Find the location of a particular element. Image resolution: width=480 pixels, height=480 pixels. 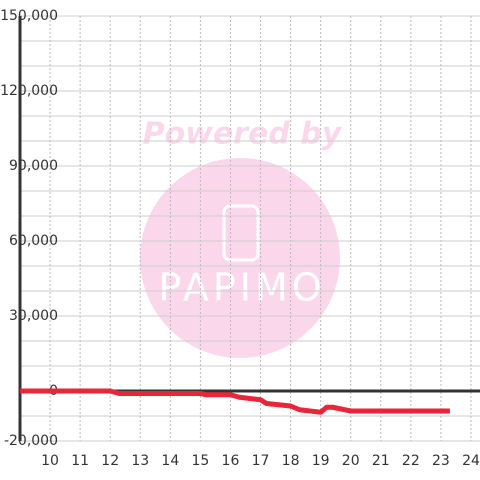

y-tick-label: 30,000 is located at coordinates (33, 316).